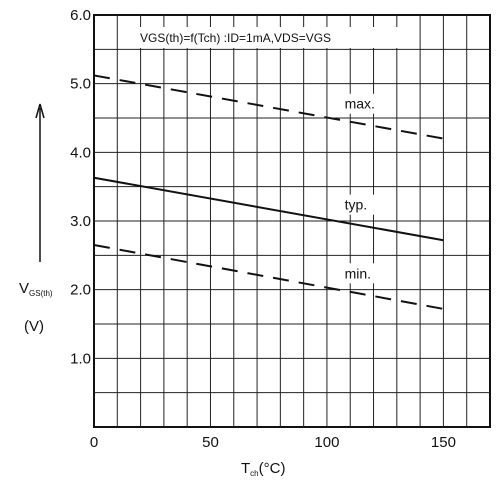 The image size is (501, 486). Describe the element at coordinates (358, 273) in the screenshot. I see `curve-label: min.` at that location.